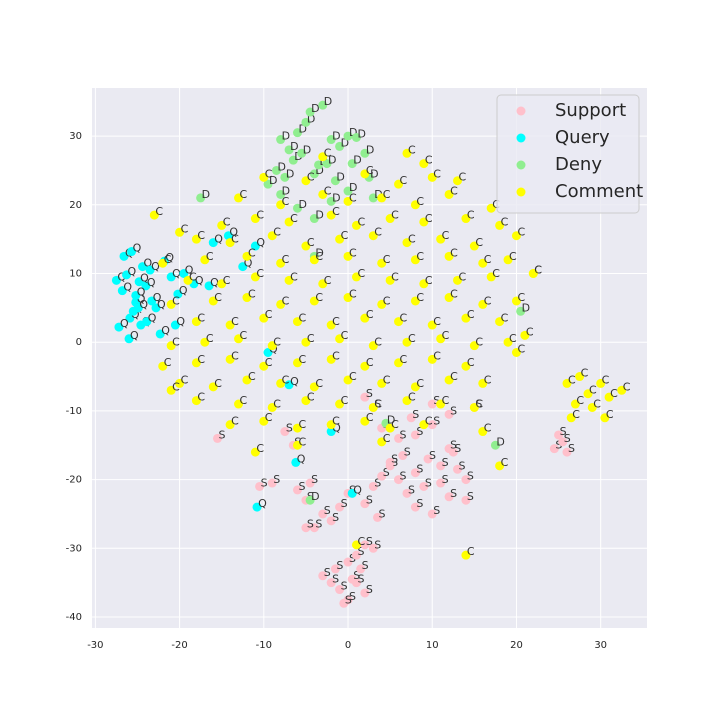  I want to click on legend-label: Comment, so click(599, 191).